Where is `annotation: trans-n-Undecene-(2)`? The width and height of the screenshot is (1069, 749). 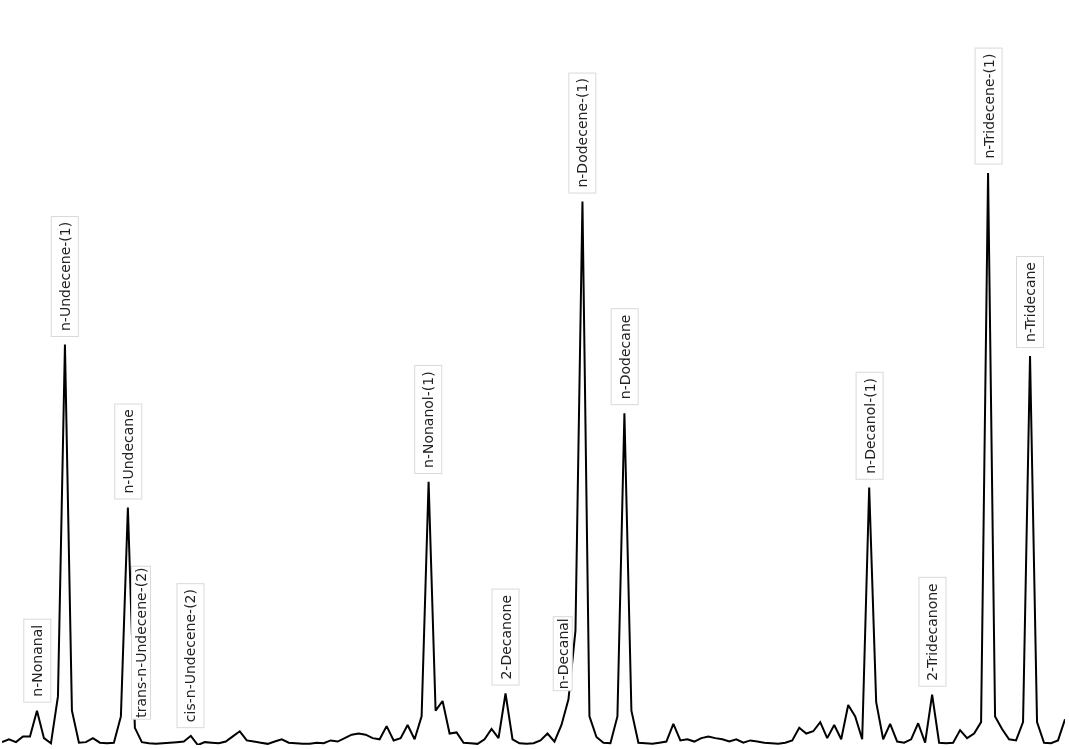
annotation: trans-n-Undecene-(2) is located at coordinates (141, 642).